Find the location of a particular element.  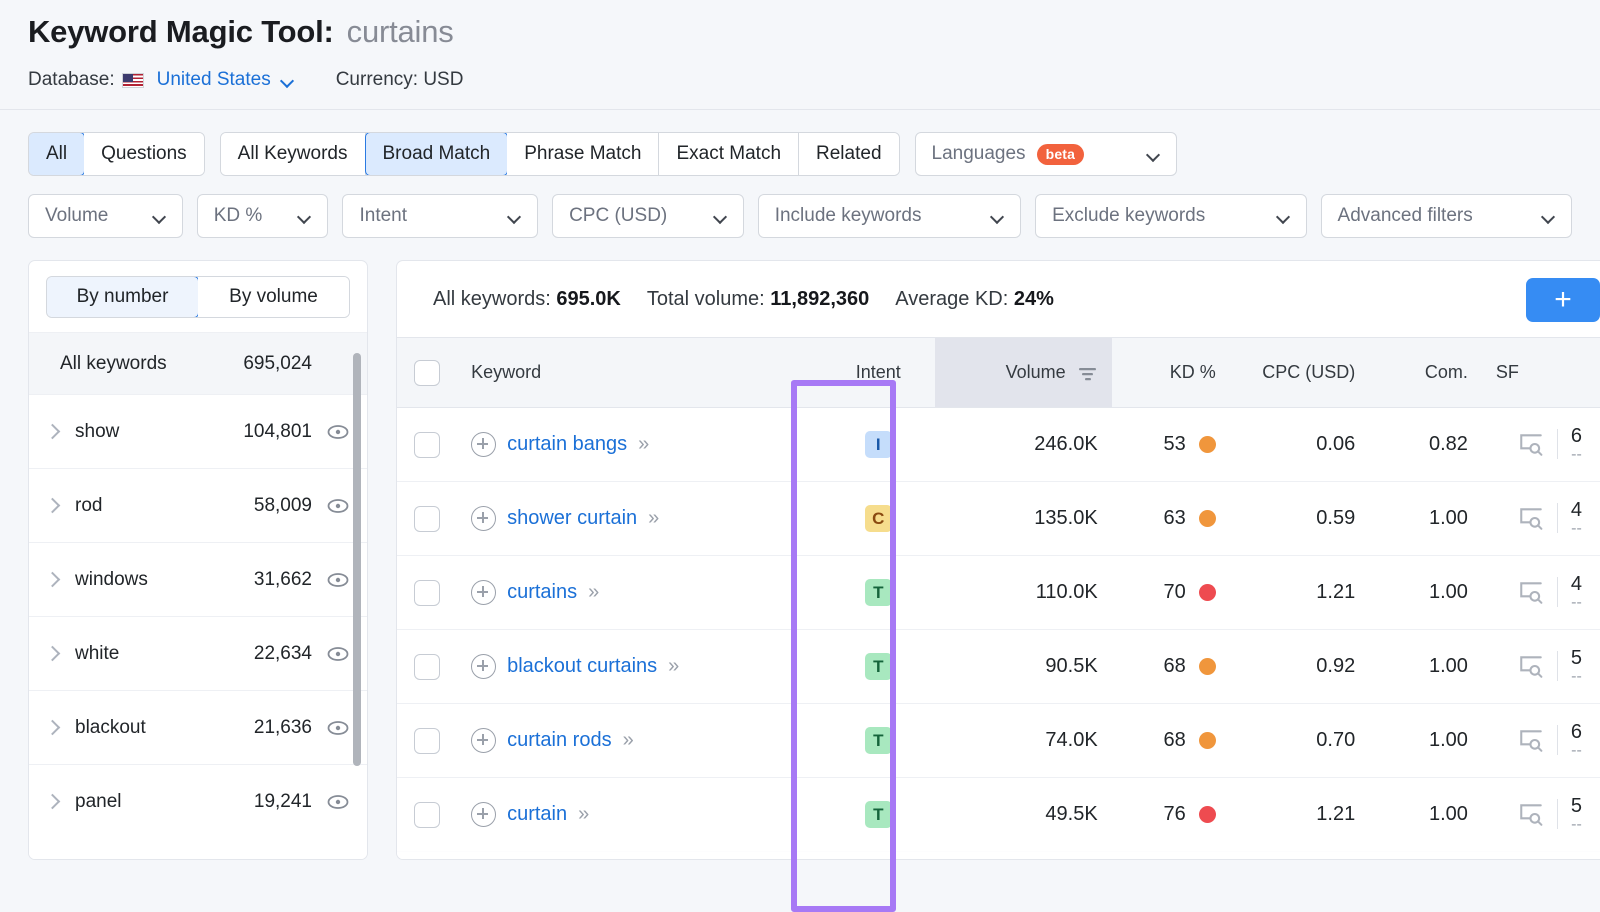

cpc-filter: CPC (USD) is located at coordinates (648, 216).